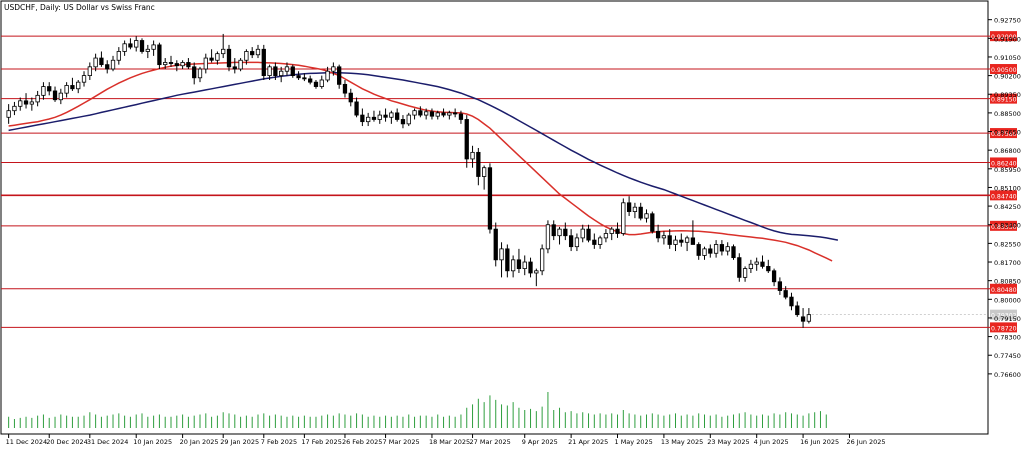 The image size is (1024, 453). I want to click on x-tick-label: 27 Mar 2025, so click(490, 442).